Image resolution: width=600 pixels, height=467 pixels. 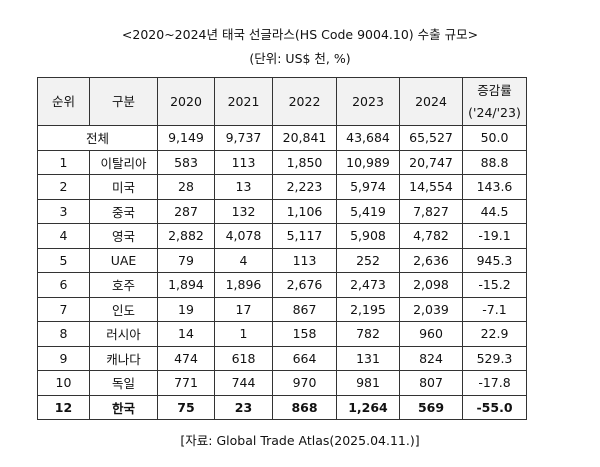 I want to click on country-cell: UAE, so click(x=123, y=260).